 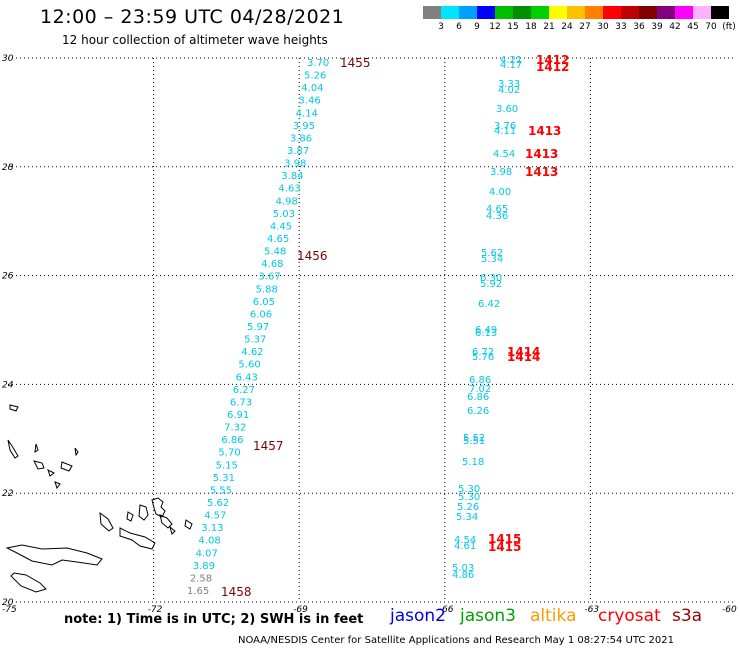 I want to click on wave-height-value: 7.02, so click(x=480, y=389).